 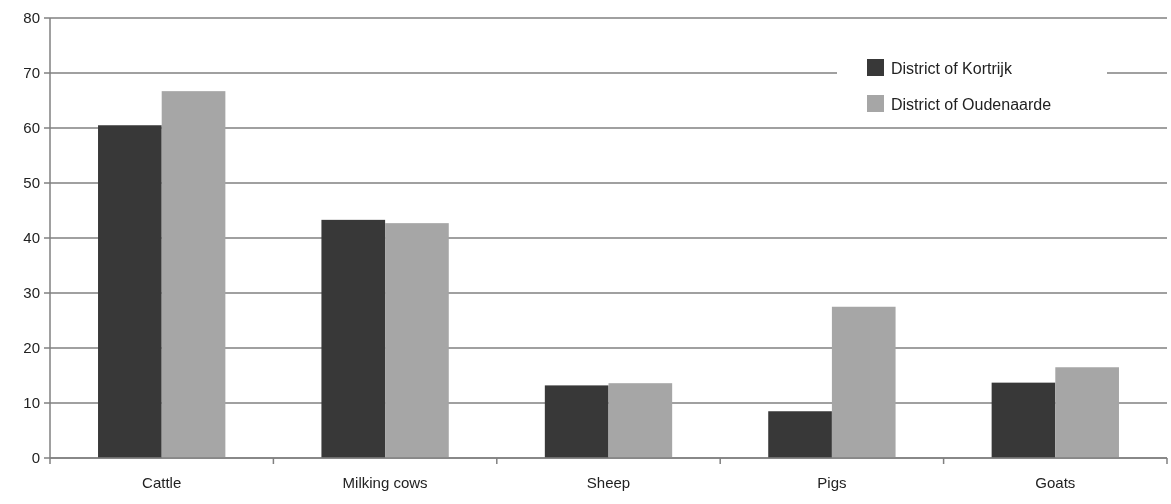 What do you see at coordinates (971, 104) in the screenshot?
I see `legend-label: District of Oudenaarde` at bounding box center [971, 104].